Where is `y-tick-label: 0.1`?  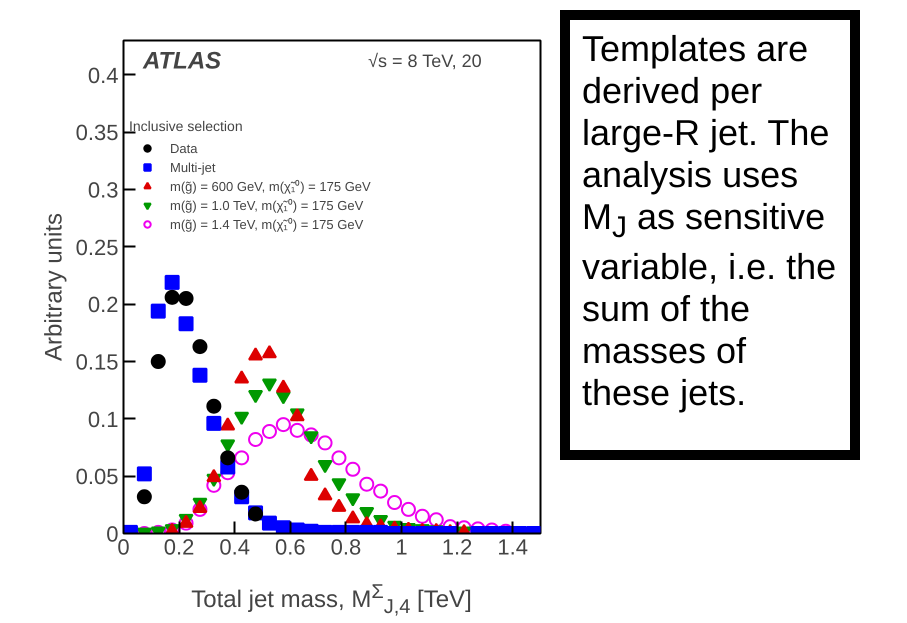 y-tick-label: 0.1 is located at coordinates (103, 419).